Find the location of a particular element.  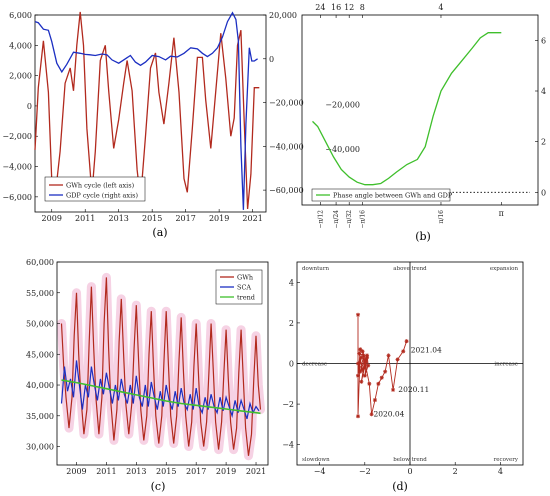

x-tick-label: 4 is located at coordinates (500, 471).